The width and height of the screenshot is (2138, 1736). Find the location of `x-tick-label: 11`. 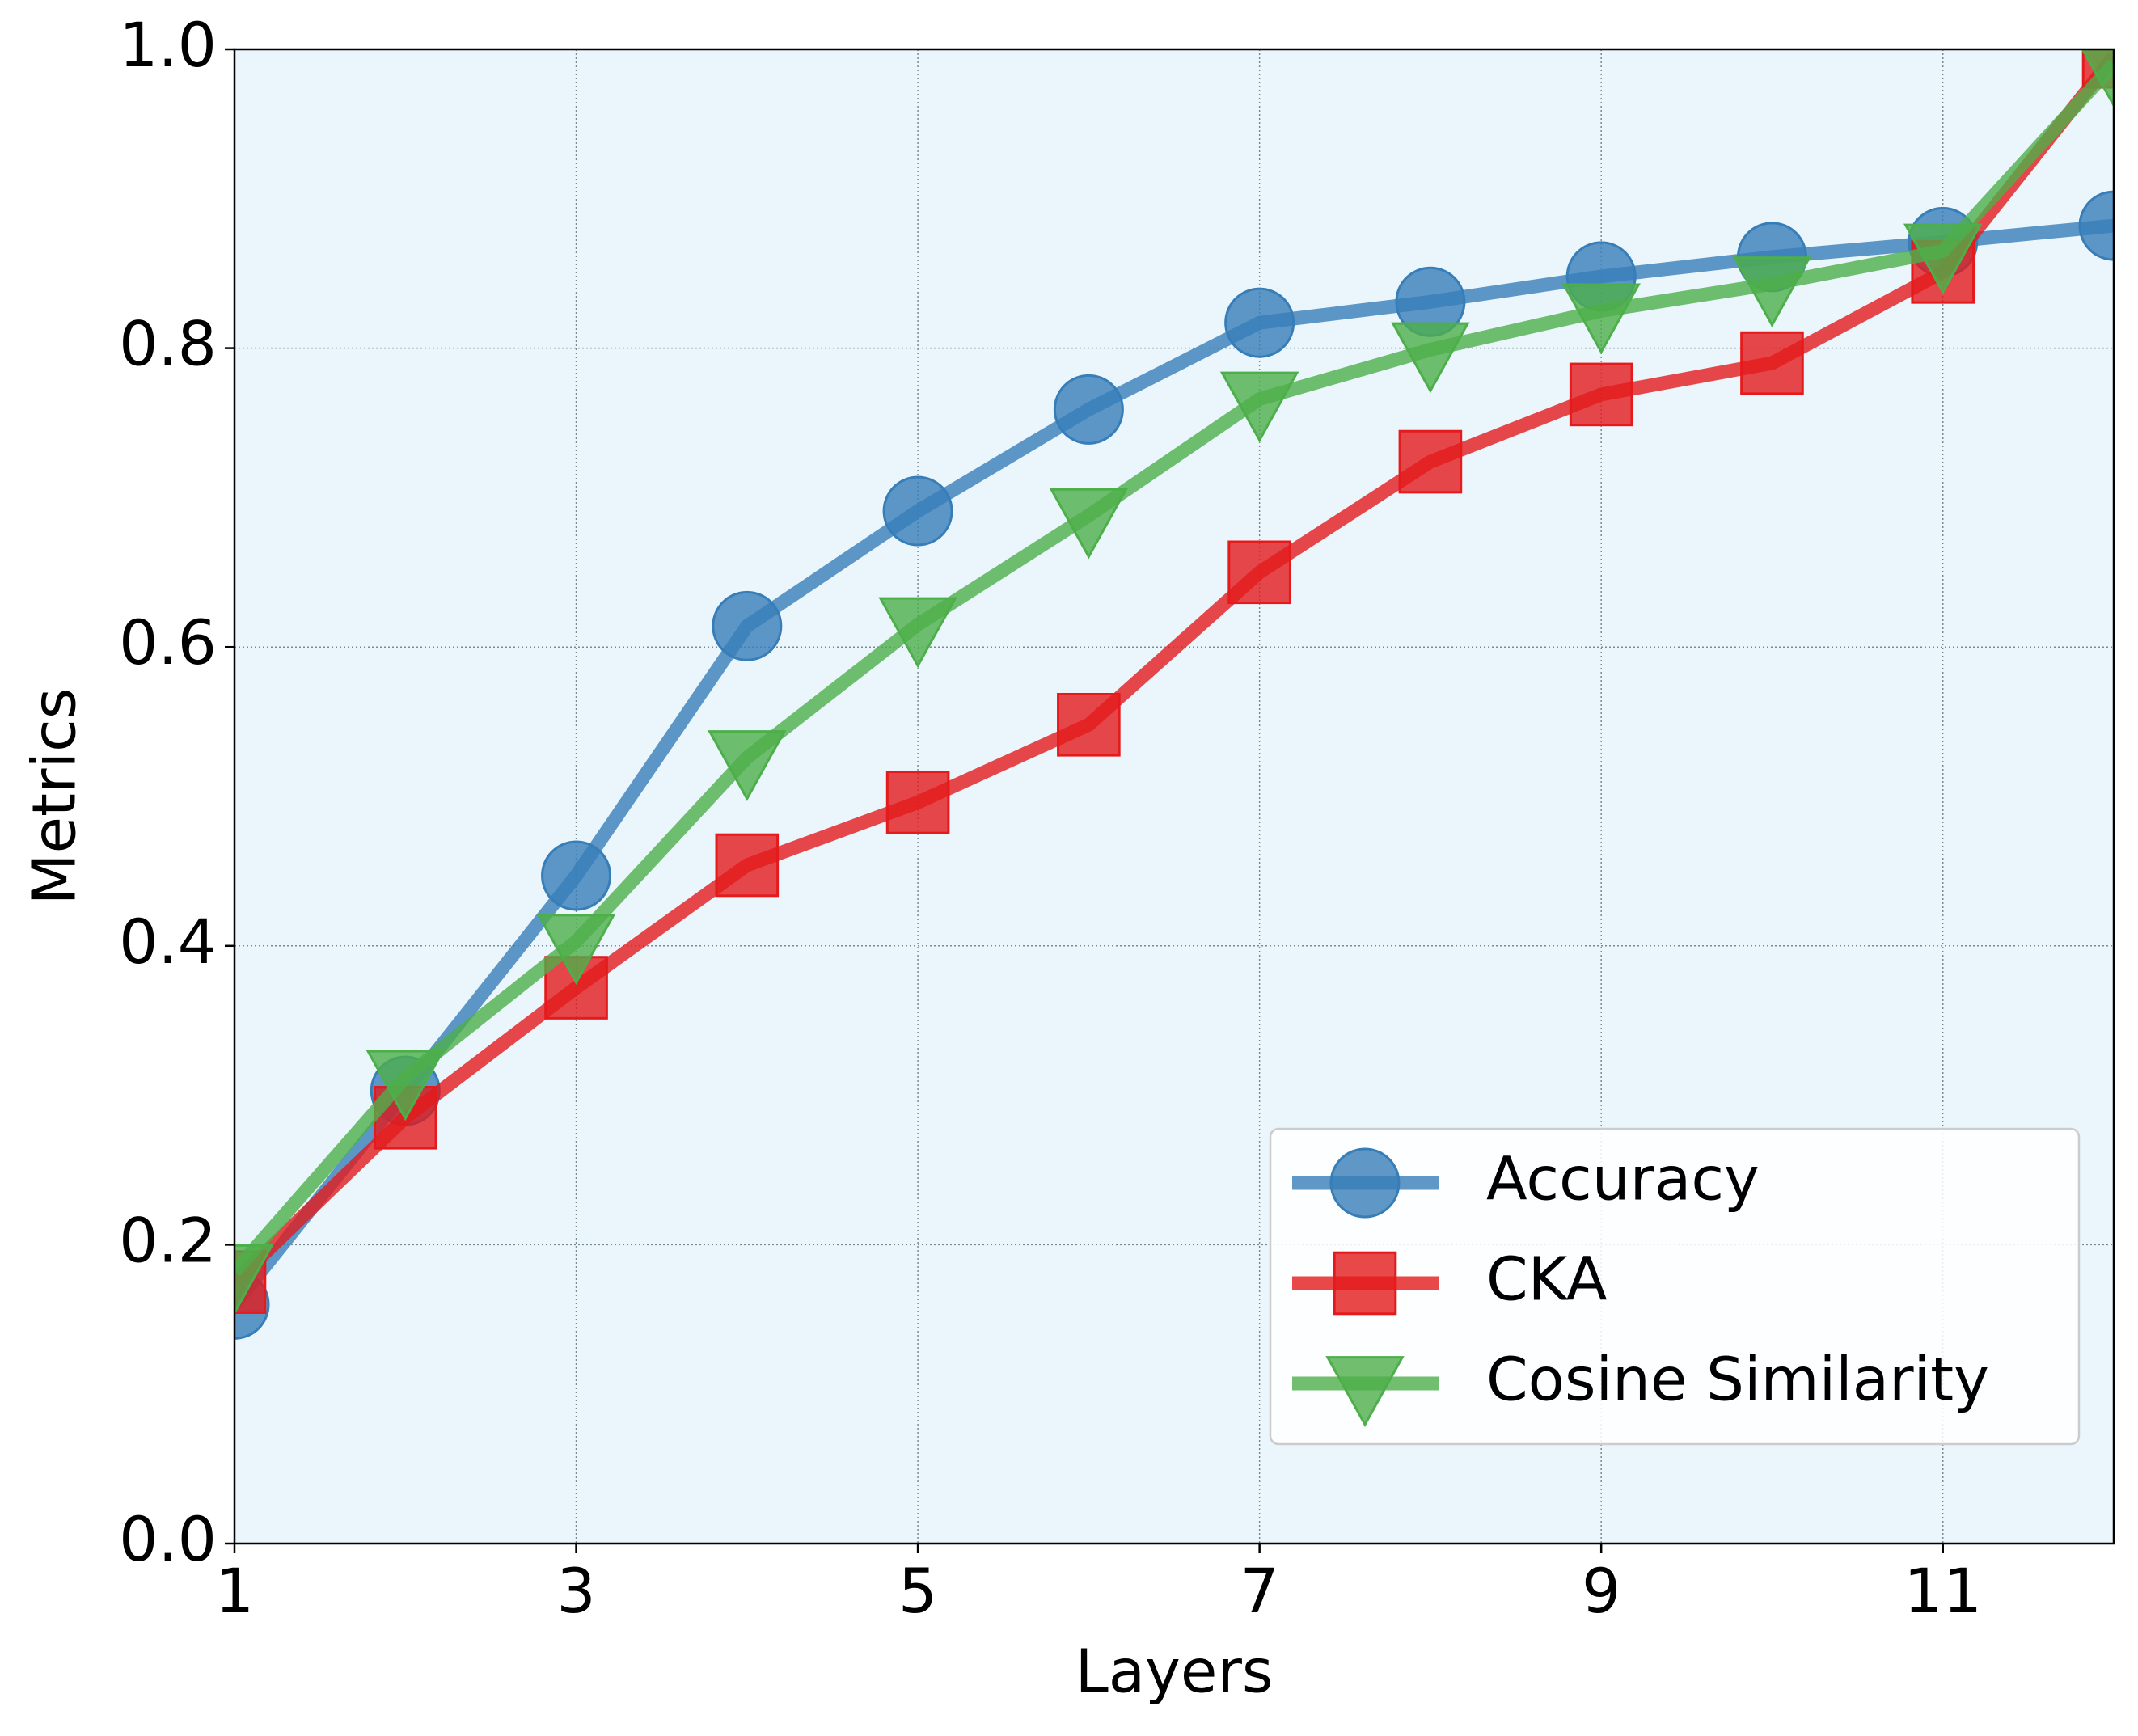

x-tick-label: 11 is located at coordinates (1942, 1591).